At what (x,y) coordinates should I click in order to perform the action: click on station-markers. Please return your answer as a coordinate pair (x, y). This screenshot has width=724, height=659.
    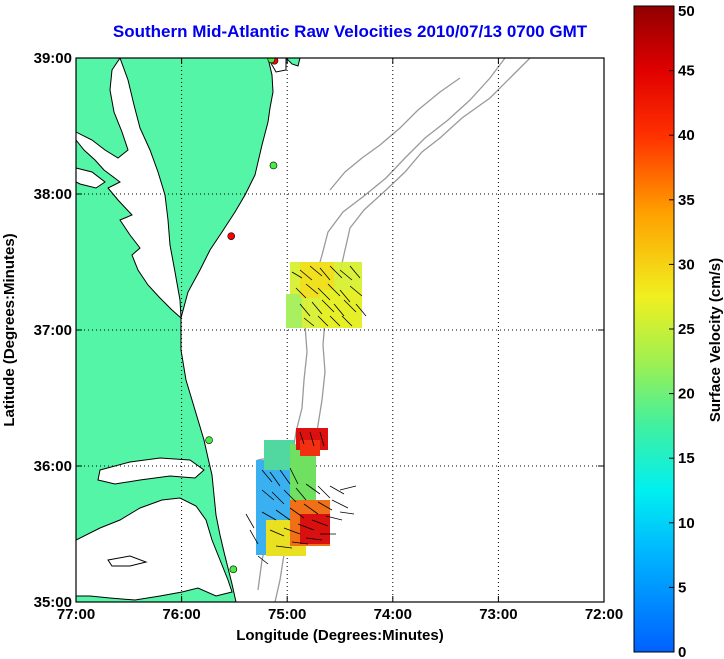
    Looking at the image, I should click on (242, 316).